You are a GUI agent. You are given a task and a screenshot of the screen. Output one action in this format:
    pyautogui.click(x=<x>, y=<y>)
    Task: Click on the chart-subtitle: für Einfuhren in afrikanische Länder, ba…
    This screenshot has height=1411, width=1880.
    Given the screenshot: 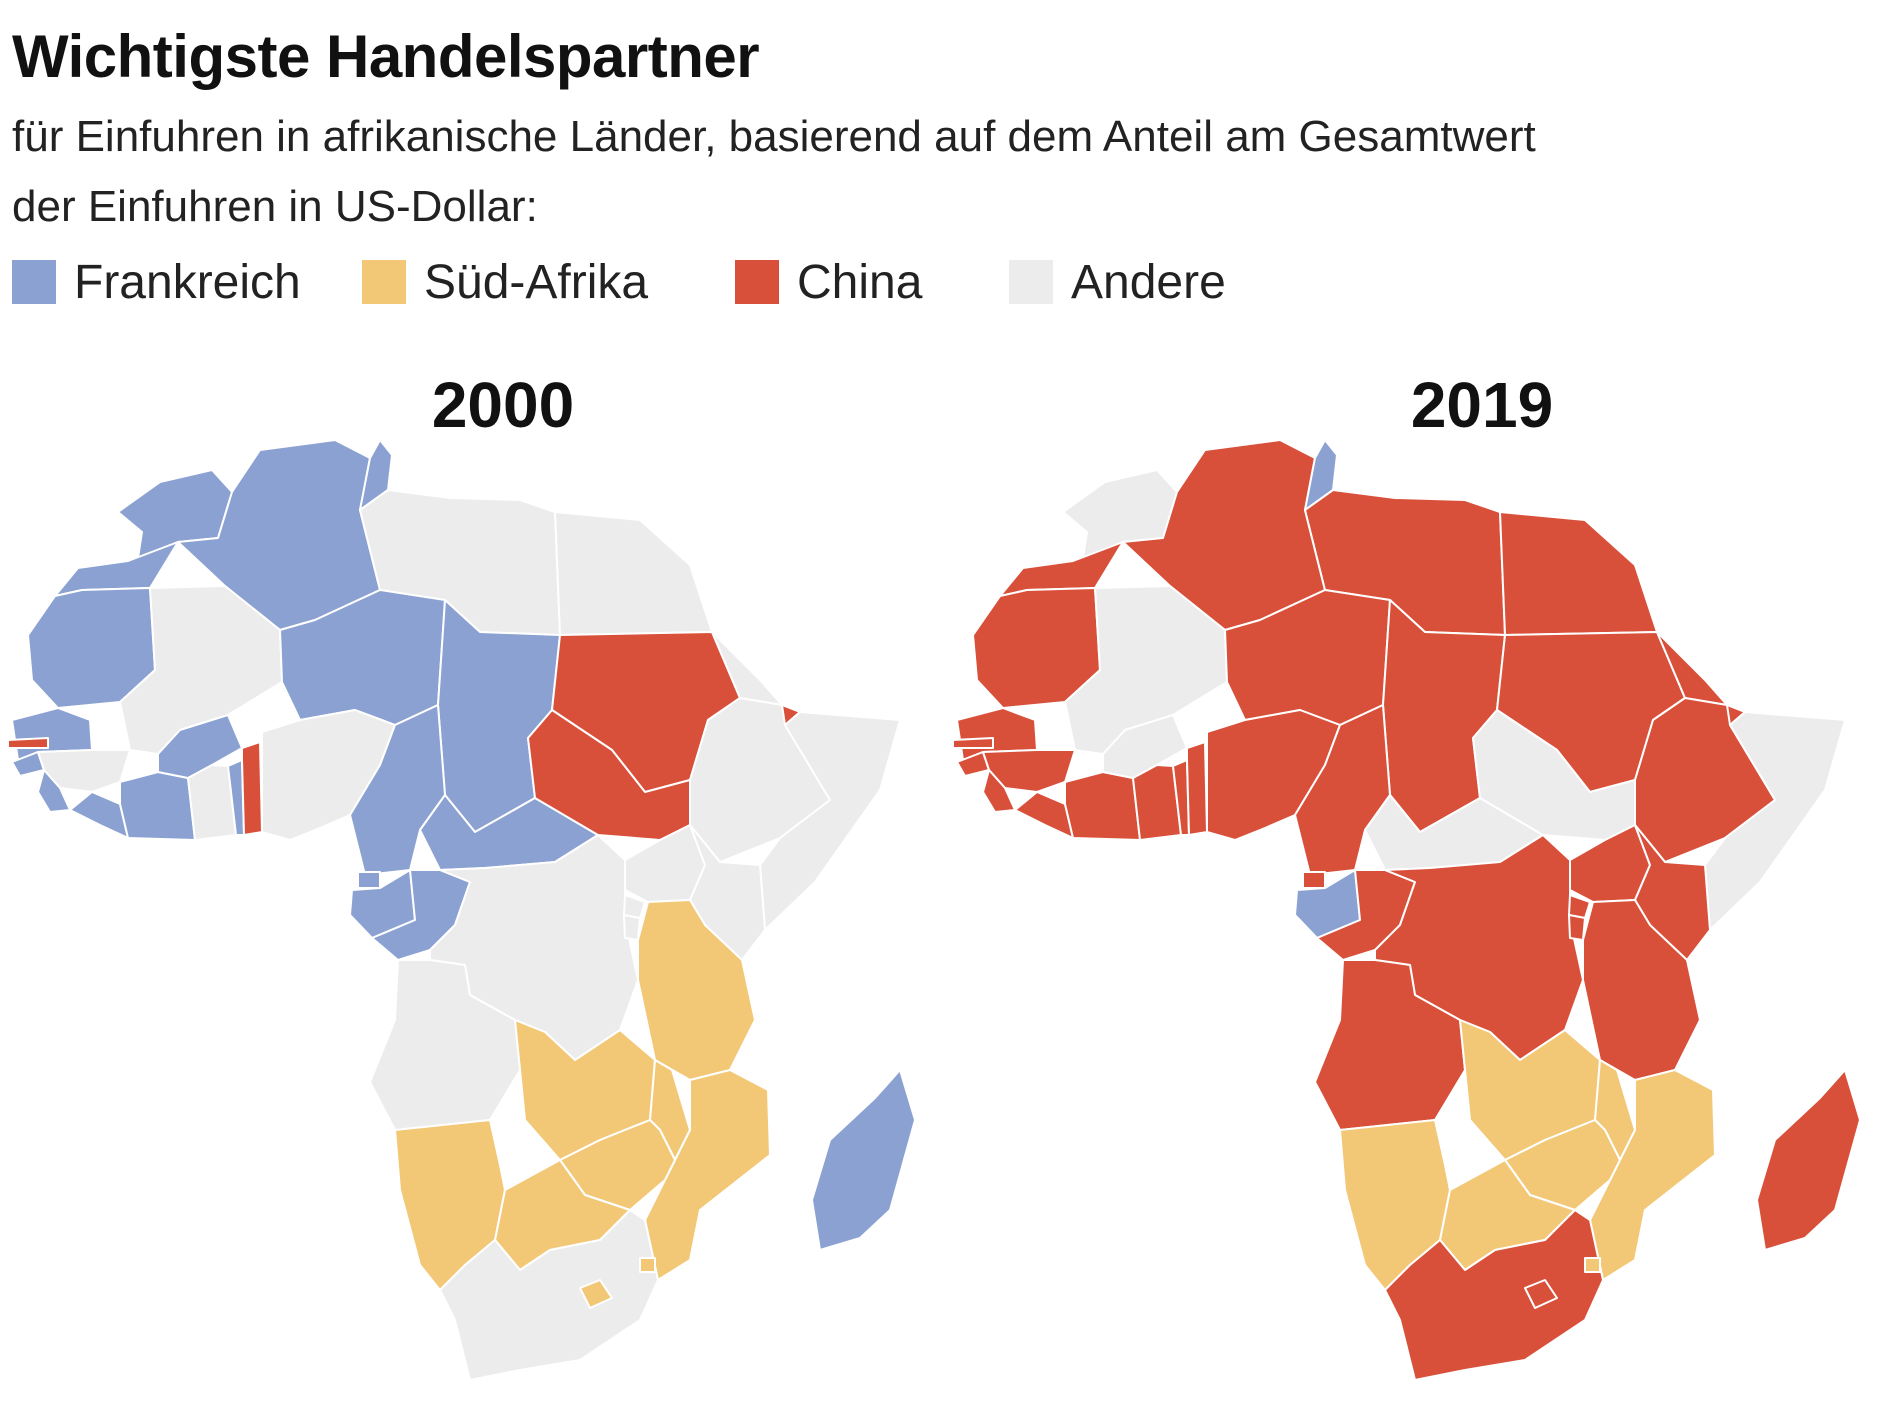 What is the action you would take?
    pyautogui.click(x=942, y=172)
    